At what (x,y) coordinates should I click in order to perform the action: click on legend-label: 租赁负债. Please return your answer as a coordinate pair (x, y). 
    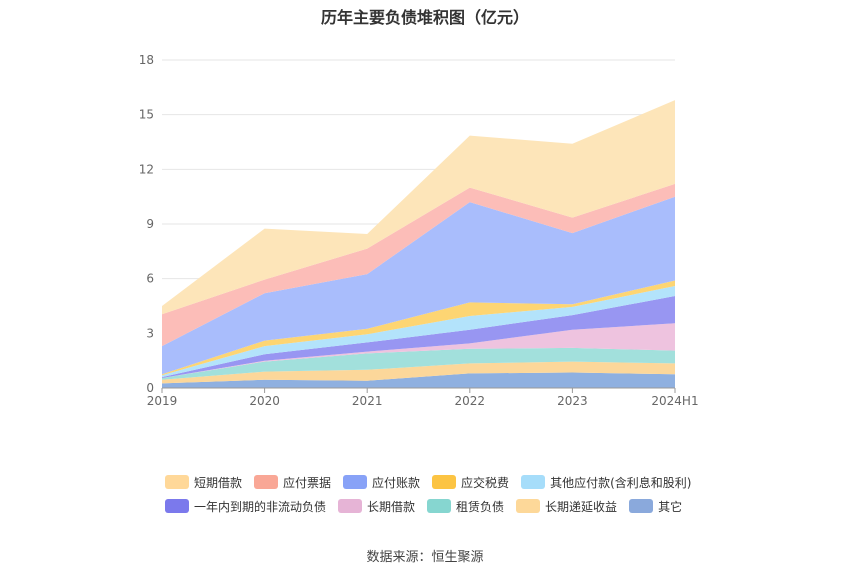
    Looking at the image, I should click on (480, 506).